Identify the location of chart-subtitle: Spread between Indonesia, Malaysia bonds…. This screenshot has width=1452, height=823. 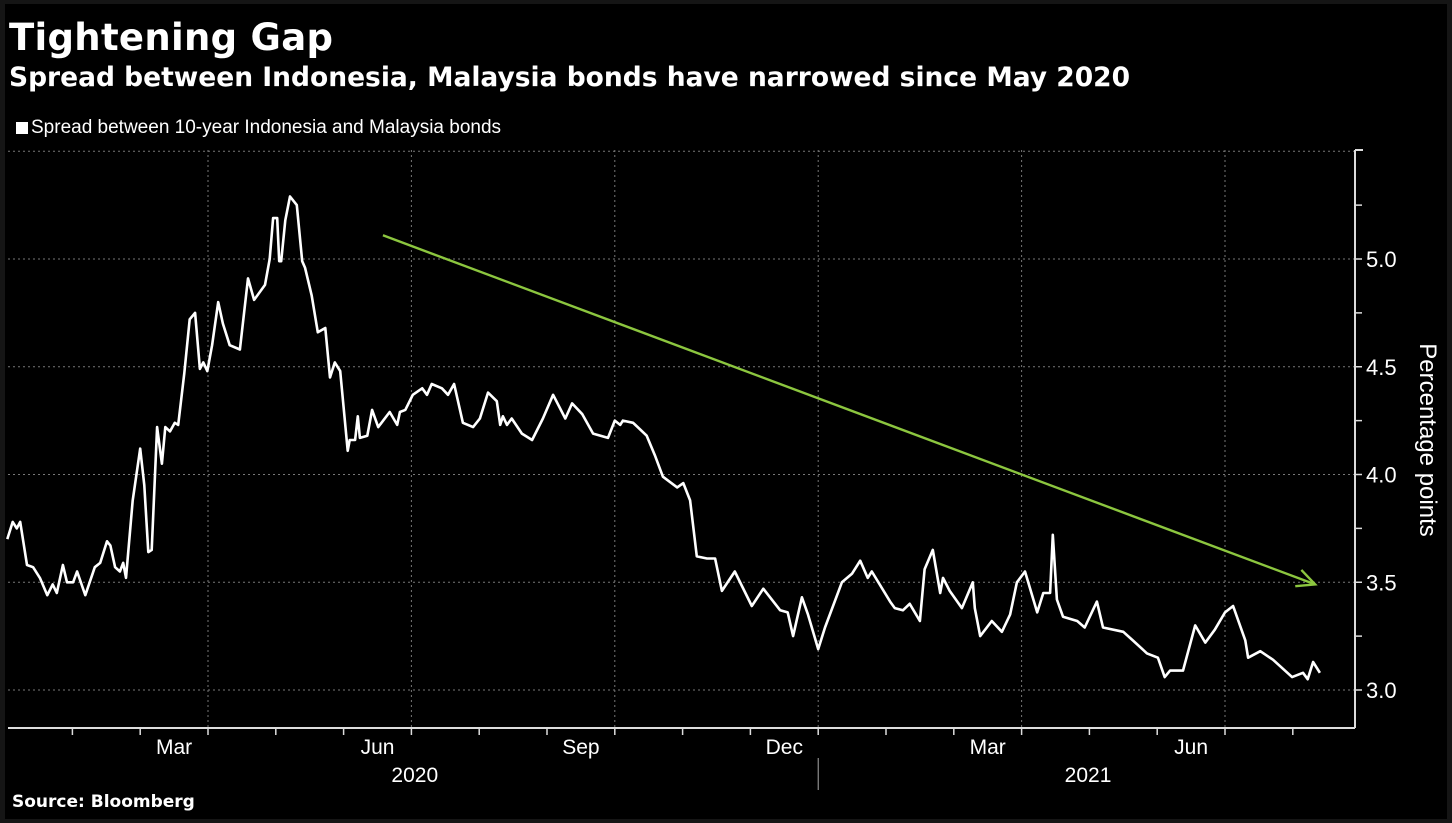
(570, 77).